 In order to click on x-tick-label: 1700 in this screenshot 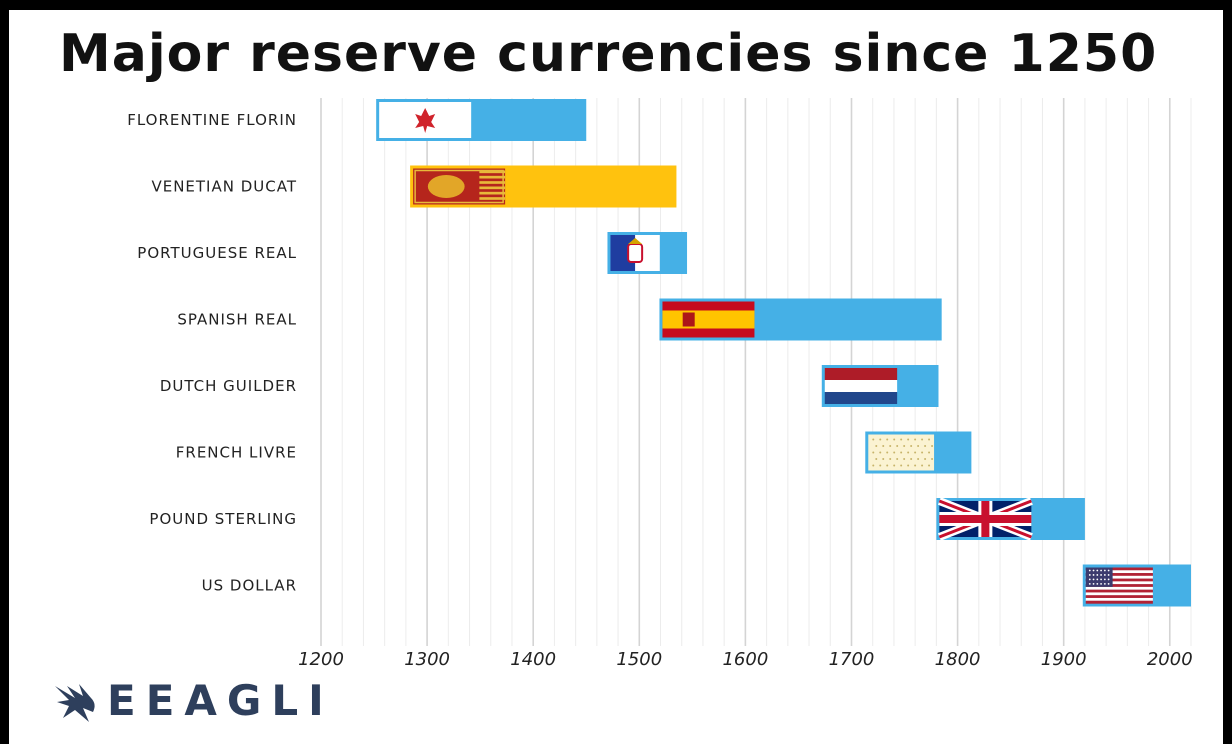, I will do `click(852, 659)`.